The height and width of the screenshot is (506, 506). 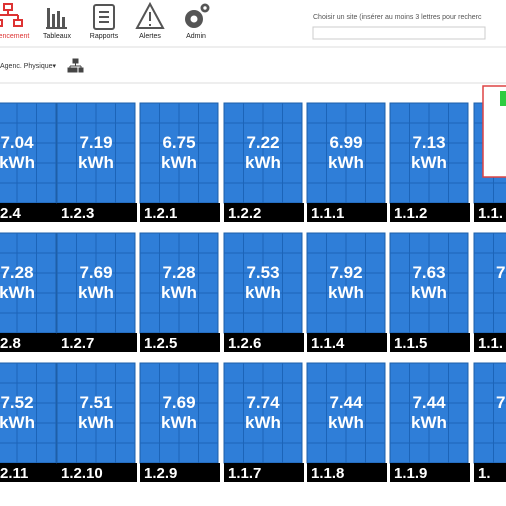 What do you see at coordinates (328, 343) in the screenshot?
I see `panel-id: 1.1.4` at bounding box center [328, 343].